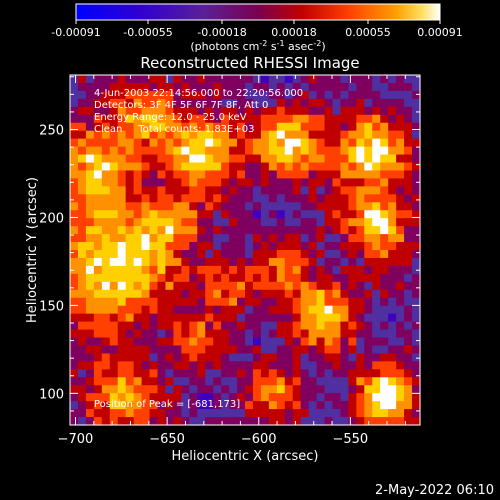  What do you see at coordinates (294, 32) in the screenshot?
I see `colorbar-tick-label: 0.00018` at bounding box center [294, 32].